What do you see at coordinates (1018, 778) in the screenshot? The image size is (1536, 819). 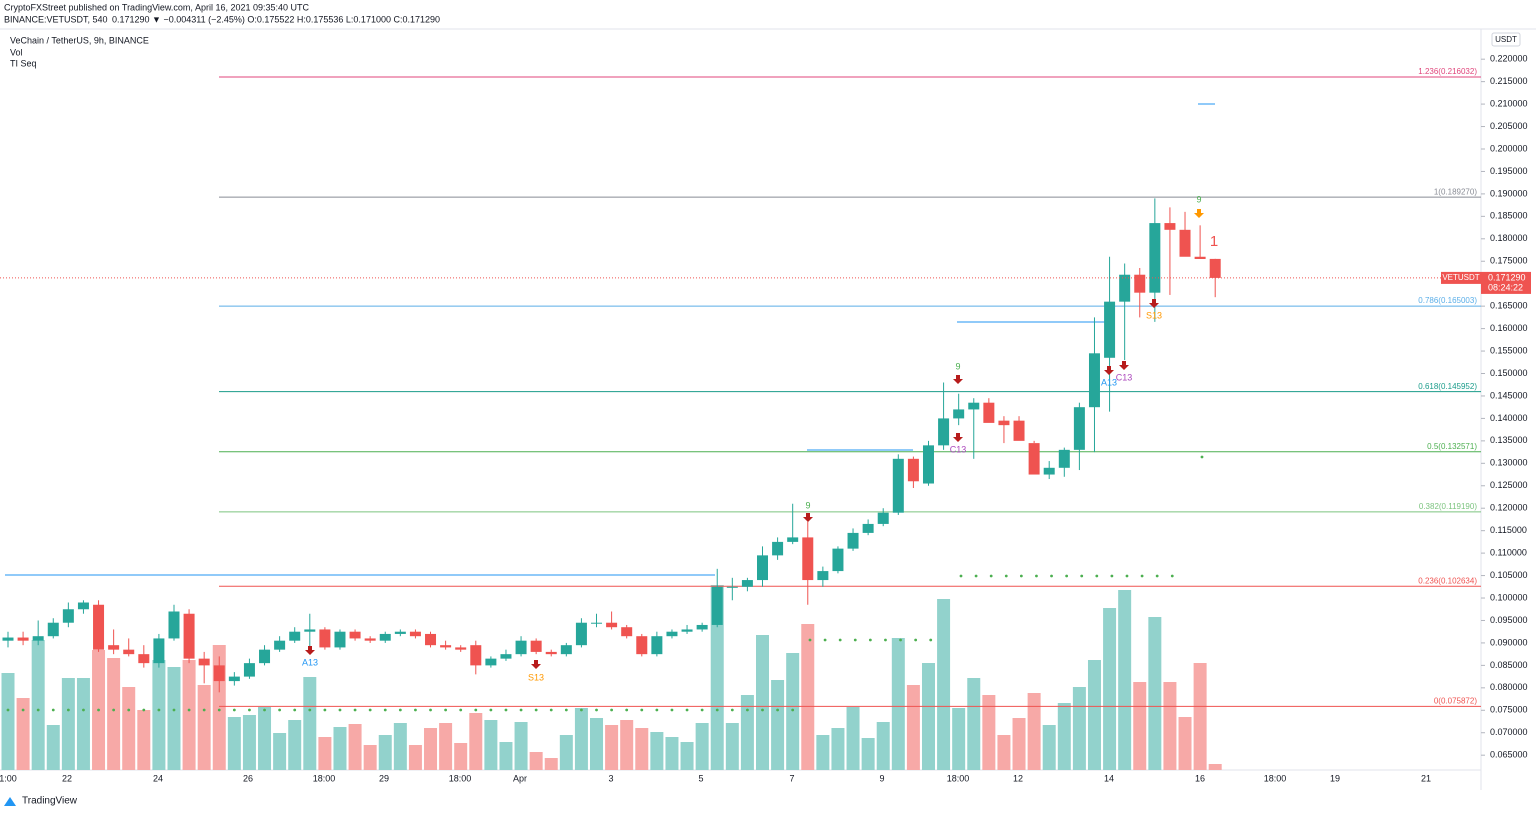 I see `x-tick-label: 12` at bounding box center [1018, 778].